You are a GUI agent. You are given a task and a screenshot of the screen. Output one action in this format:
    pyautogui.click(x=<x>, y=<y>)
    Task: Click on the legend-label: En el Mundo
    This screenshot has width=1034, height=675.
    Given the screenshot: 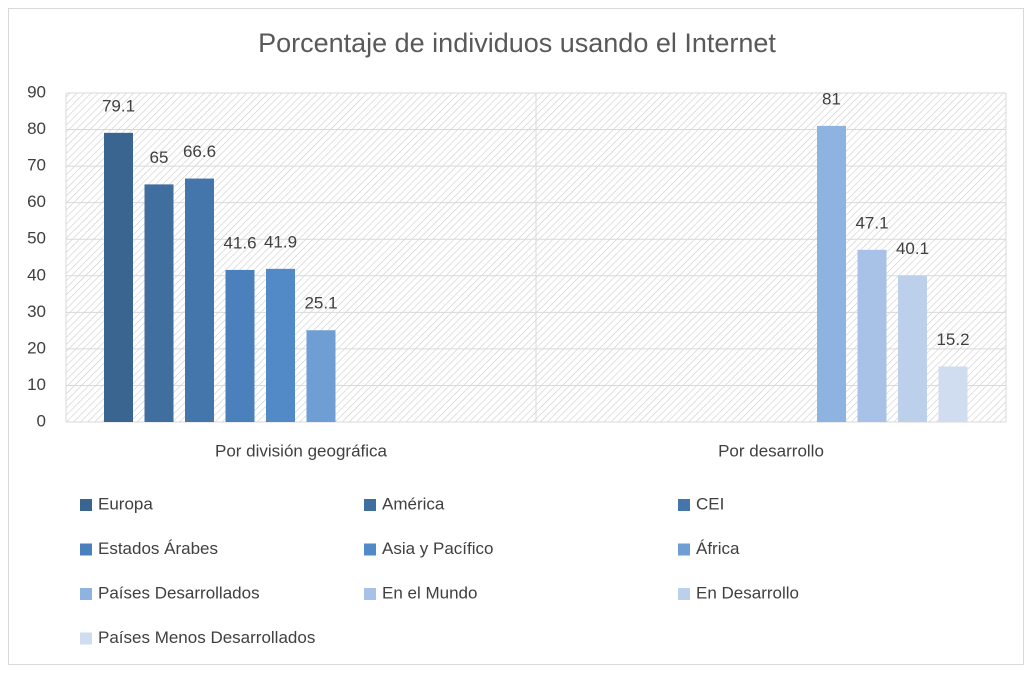 What is the action you would take?
    pyautogui.click(x=429, y=592)
    